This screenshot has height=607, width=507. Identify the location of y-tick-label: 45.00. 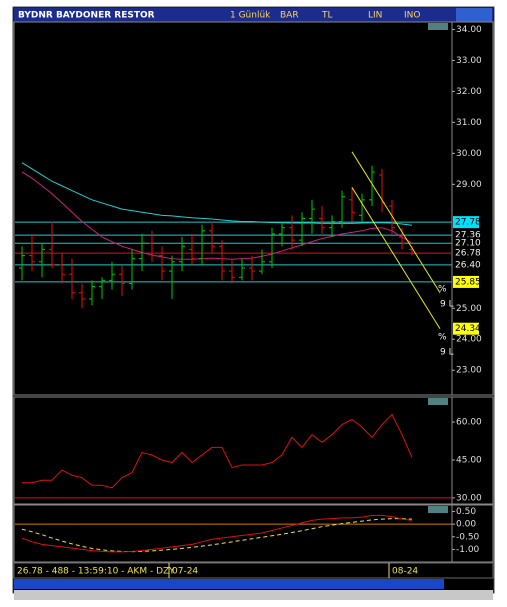
(469, 460).